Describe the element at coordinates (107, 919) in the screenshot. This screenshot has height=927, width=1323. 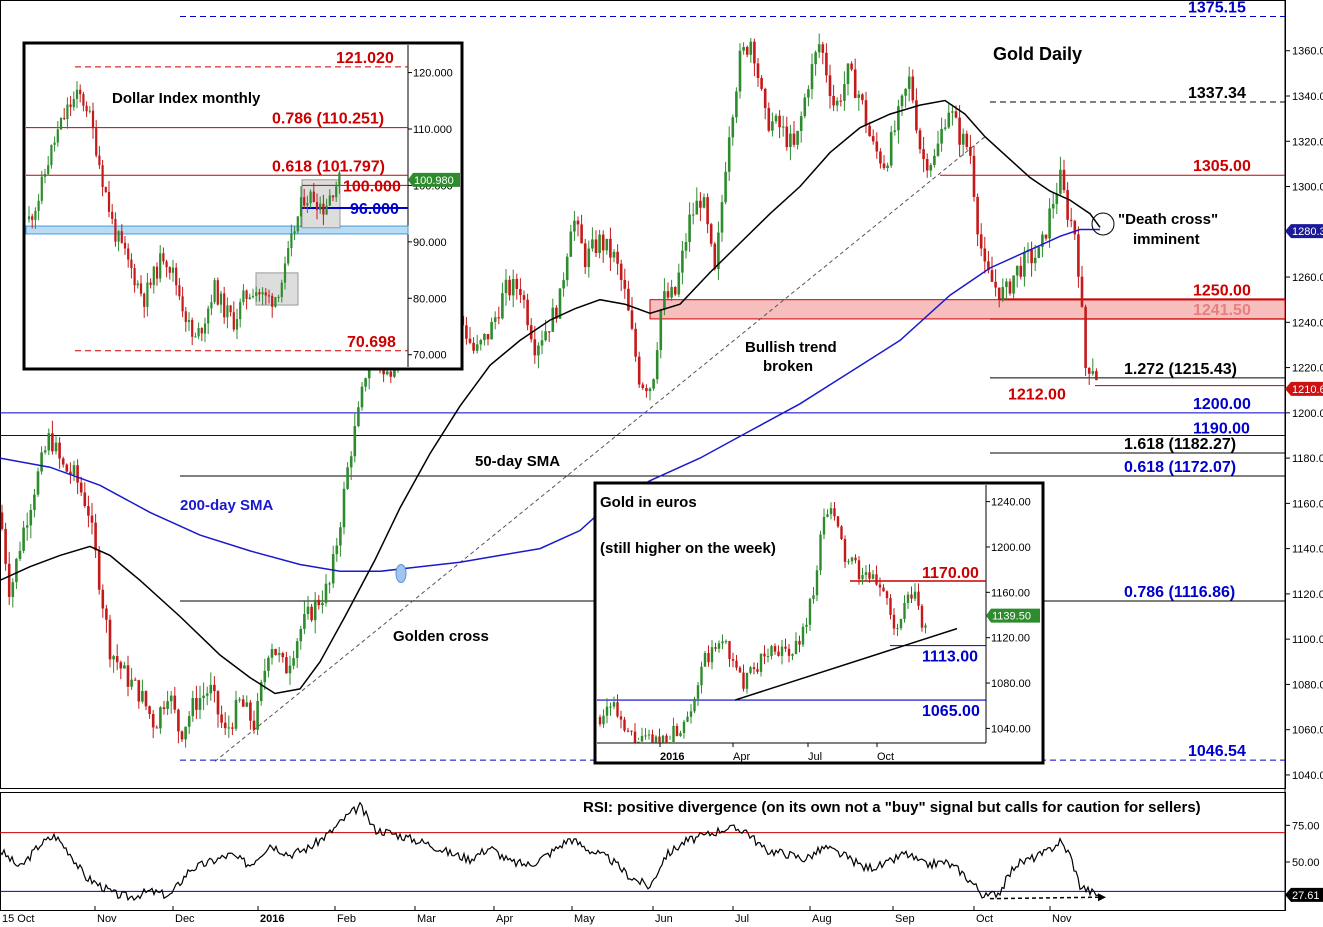
I see `x-tick-label: Nov` at that location.